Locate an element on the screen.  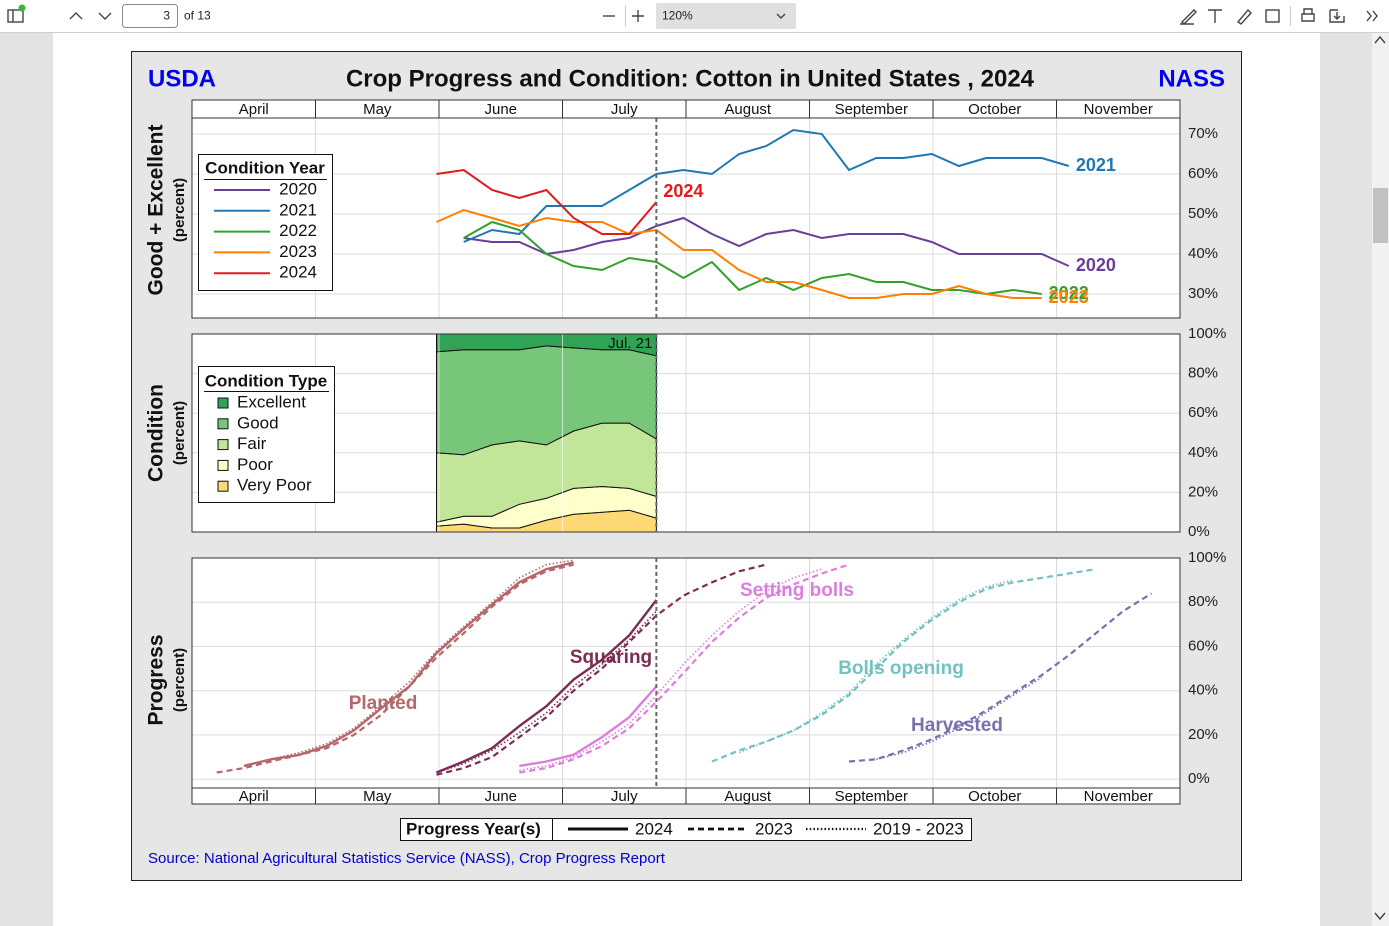
stage-label: Planted is located at coordinates (383, 703).